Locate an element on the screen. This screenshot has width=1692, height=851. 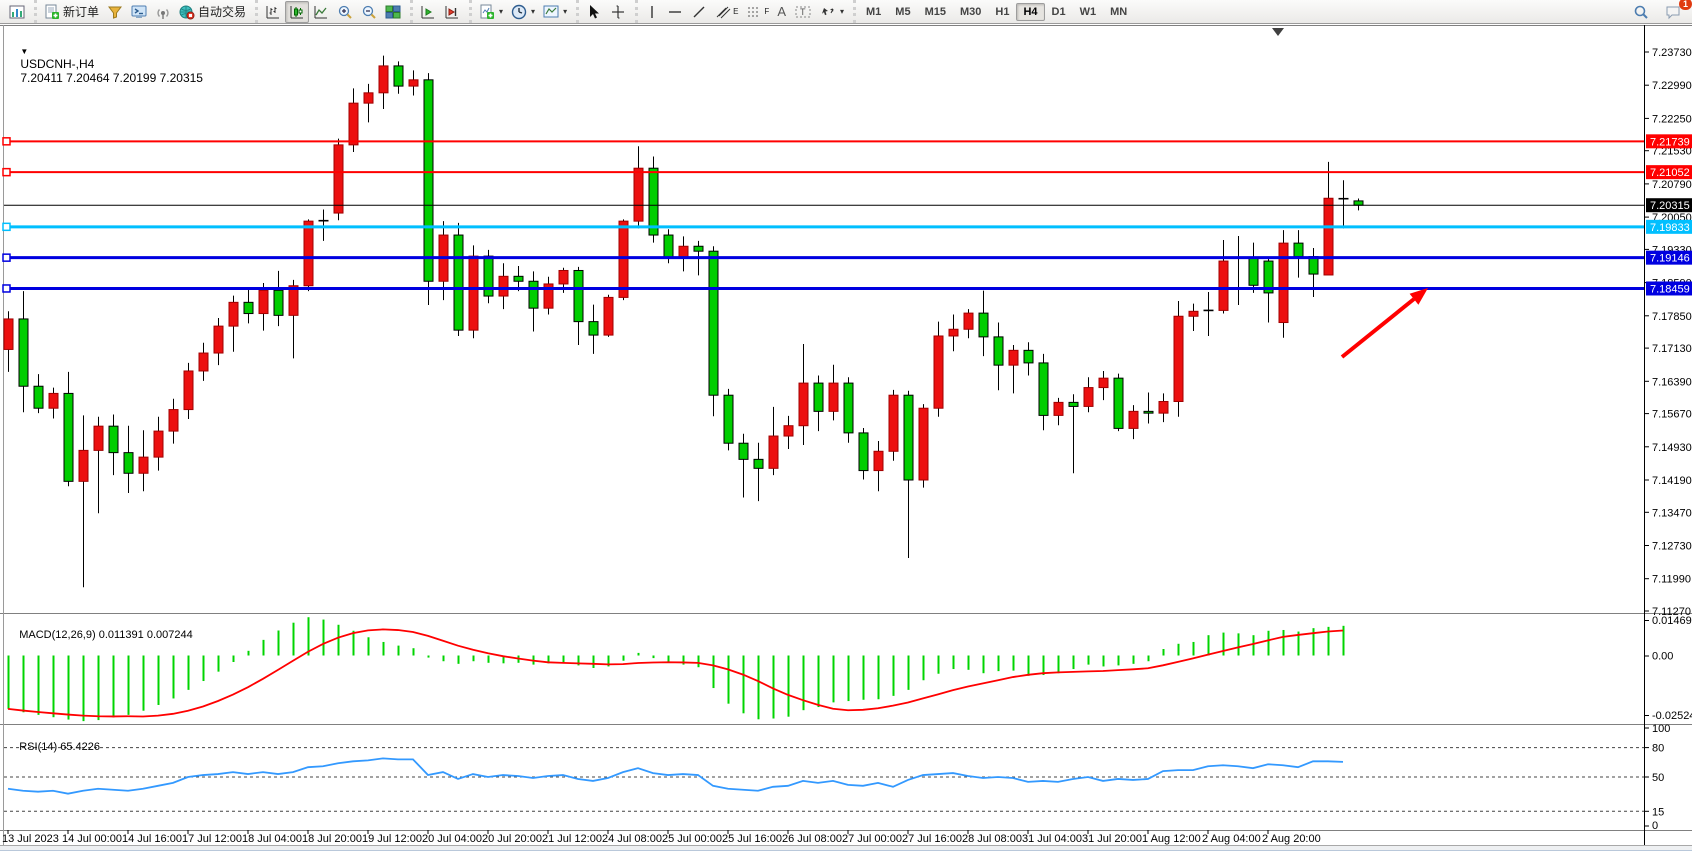
time-tick-label: 27 Jul 16:00 is located at coordinates (932, 839).